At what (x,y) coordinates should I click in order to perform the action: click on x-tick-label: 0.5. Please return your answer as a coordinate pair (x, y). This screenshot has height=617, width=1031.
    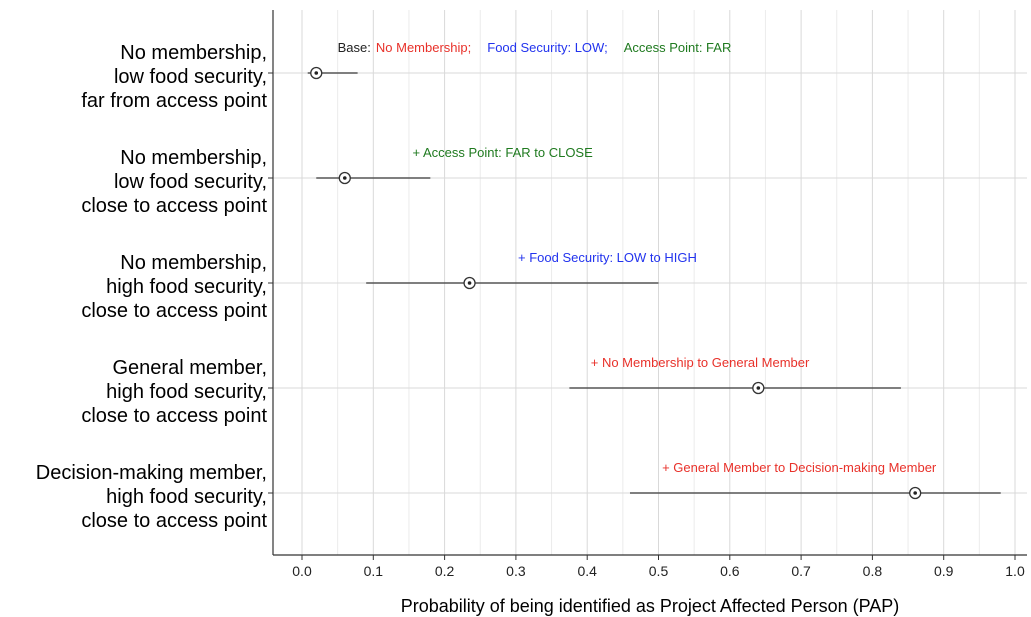
    Looking at the image, I should click on (659, 571).